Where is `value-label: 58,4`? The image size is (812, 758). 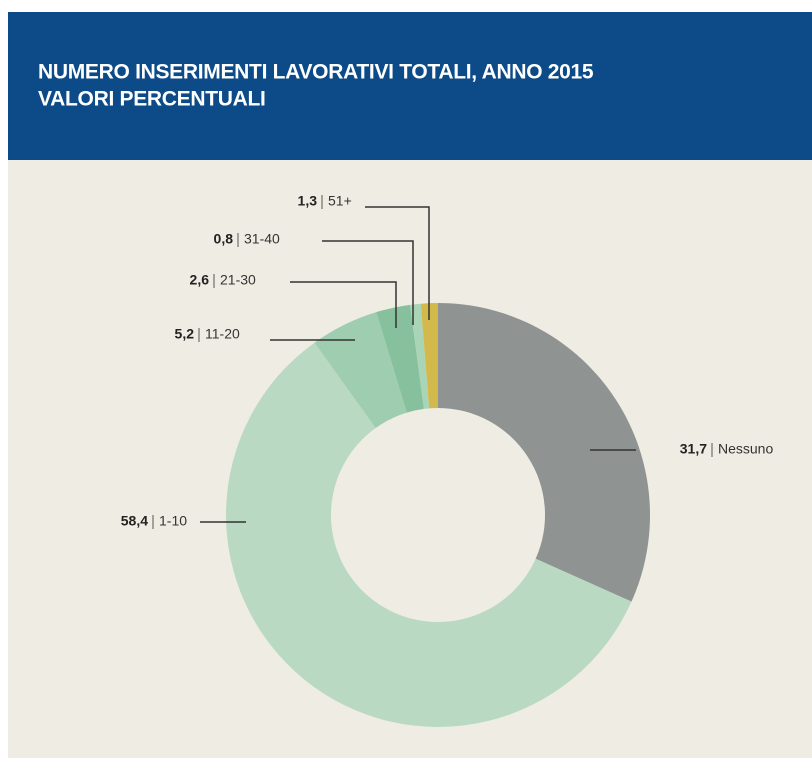 value-label: 58,4 is located at coordinates (134, 521).